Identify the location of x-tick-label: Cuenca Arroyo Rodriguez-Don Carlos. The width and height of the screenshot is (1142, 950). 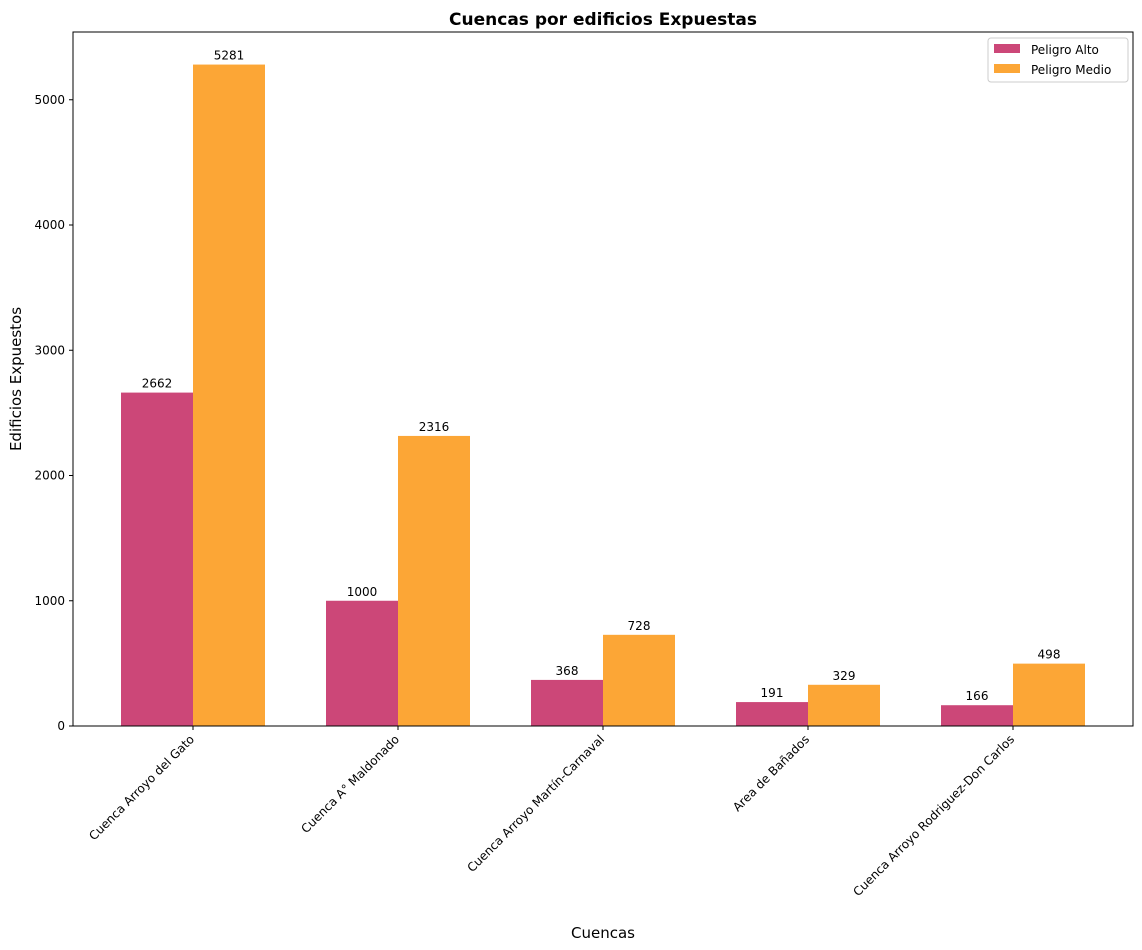
(933, 815).